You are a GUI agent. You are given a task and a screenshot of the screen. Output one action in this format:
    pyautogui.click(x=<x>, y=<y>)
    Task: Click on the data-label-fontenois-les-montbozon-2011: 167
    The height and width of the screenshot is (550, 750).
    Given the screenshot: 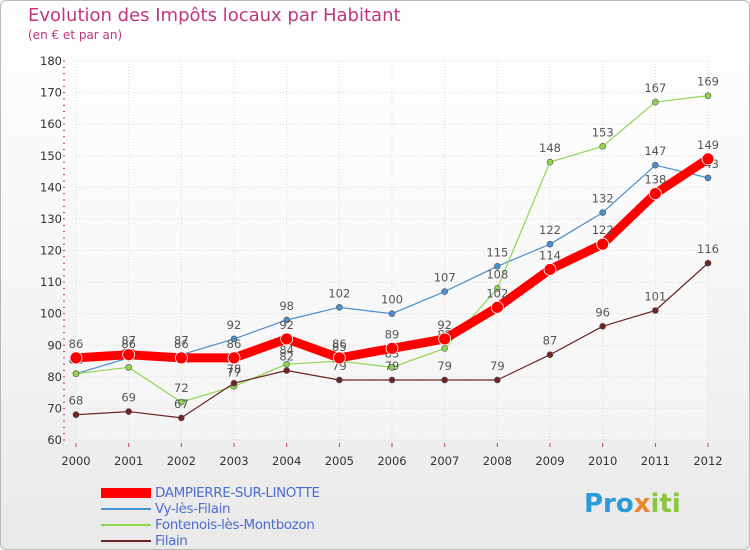 What is the action you would take?
    pyautogui.click(x=655, y=88)
    